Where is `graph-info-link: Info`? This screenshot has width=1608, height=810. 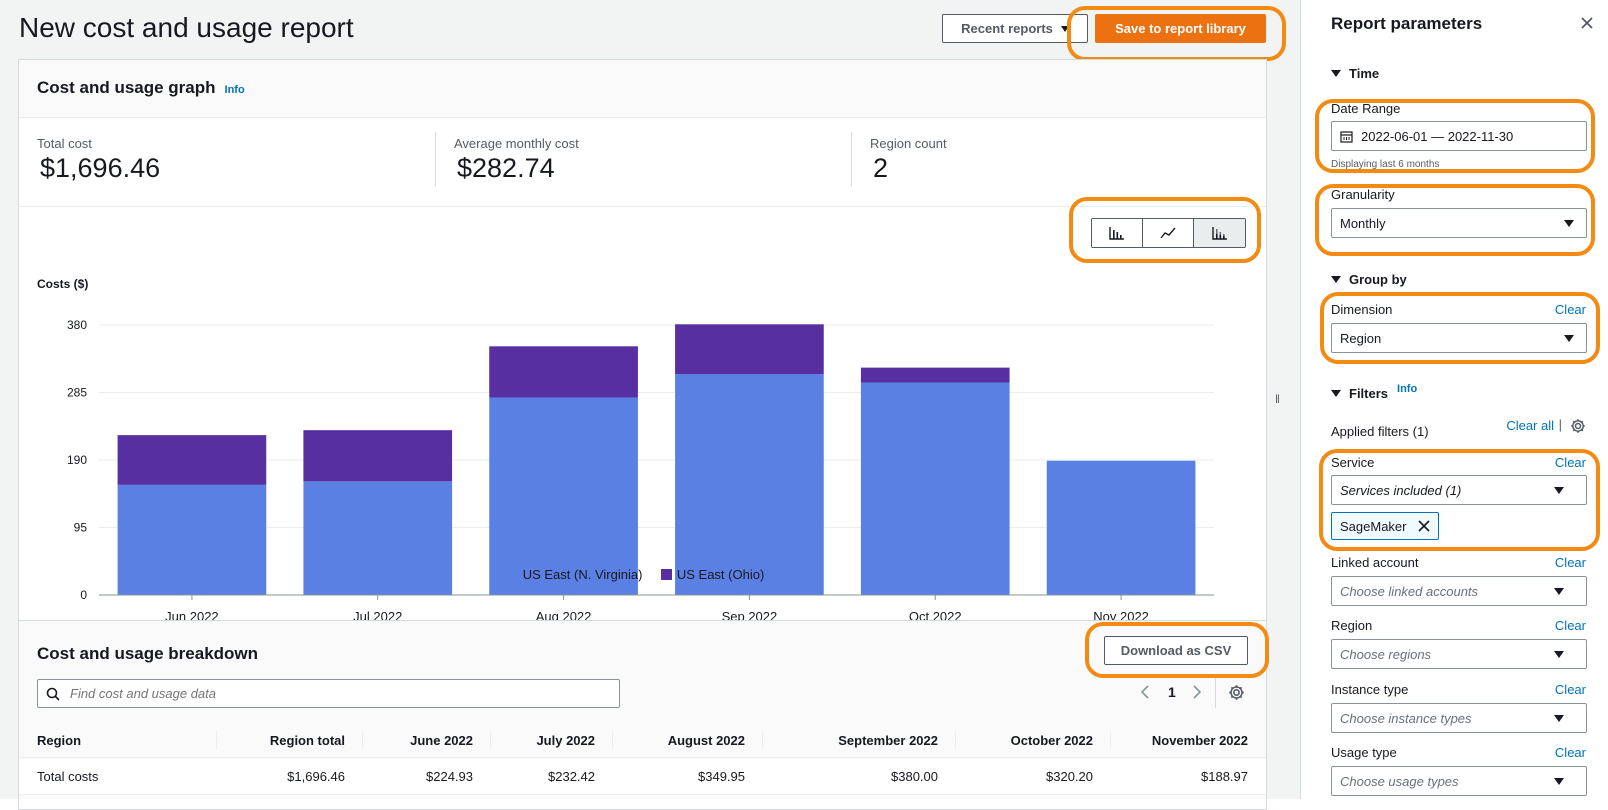 graph-info-link: Info is located at coordinates (234, 90).